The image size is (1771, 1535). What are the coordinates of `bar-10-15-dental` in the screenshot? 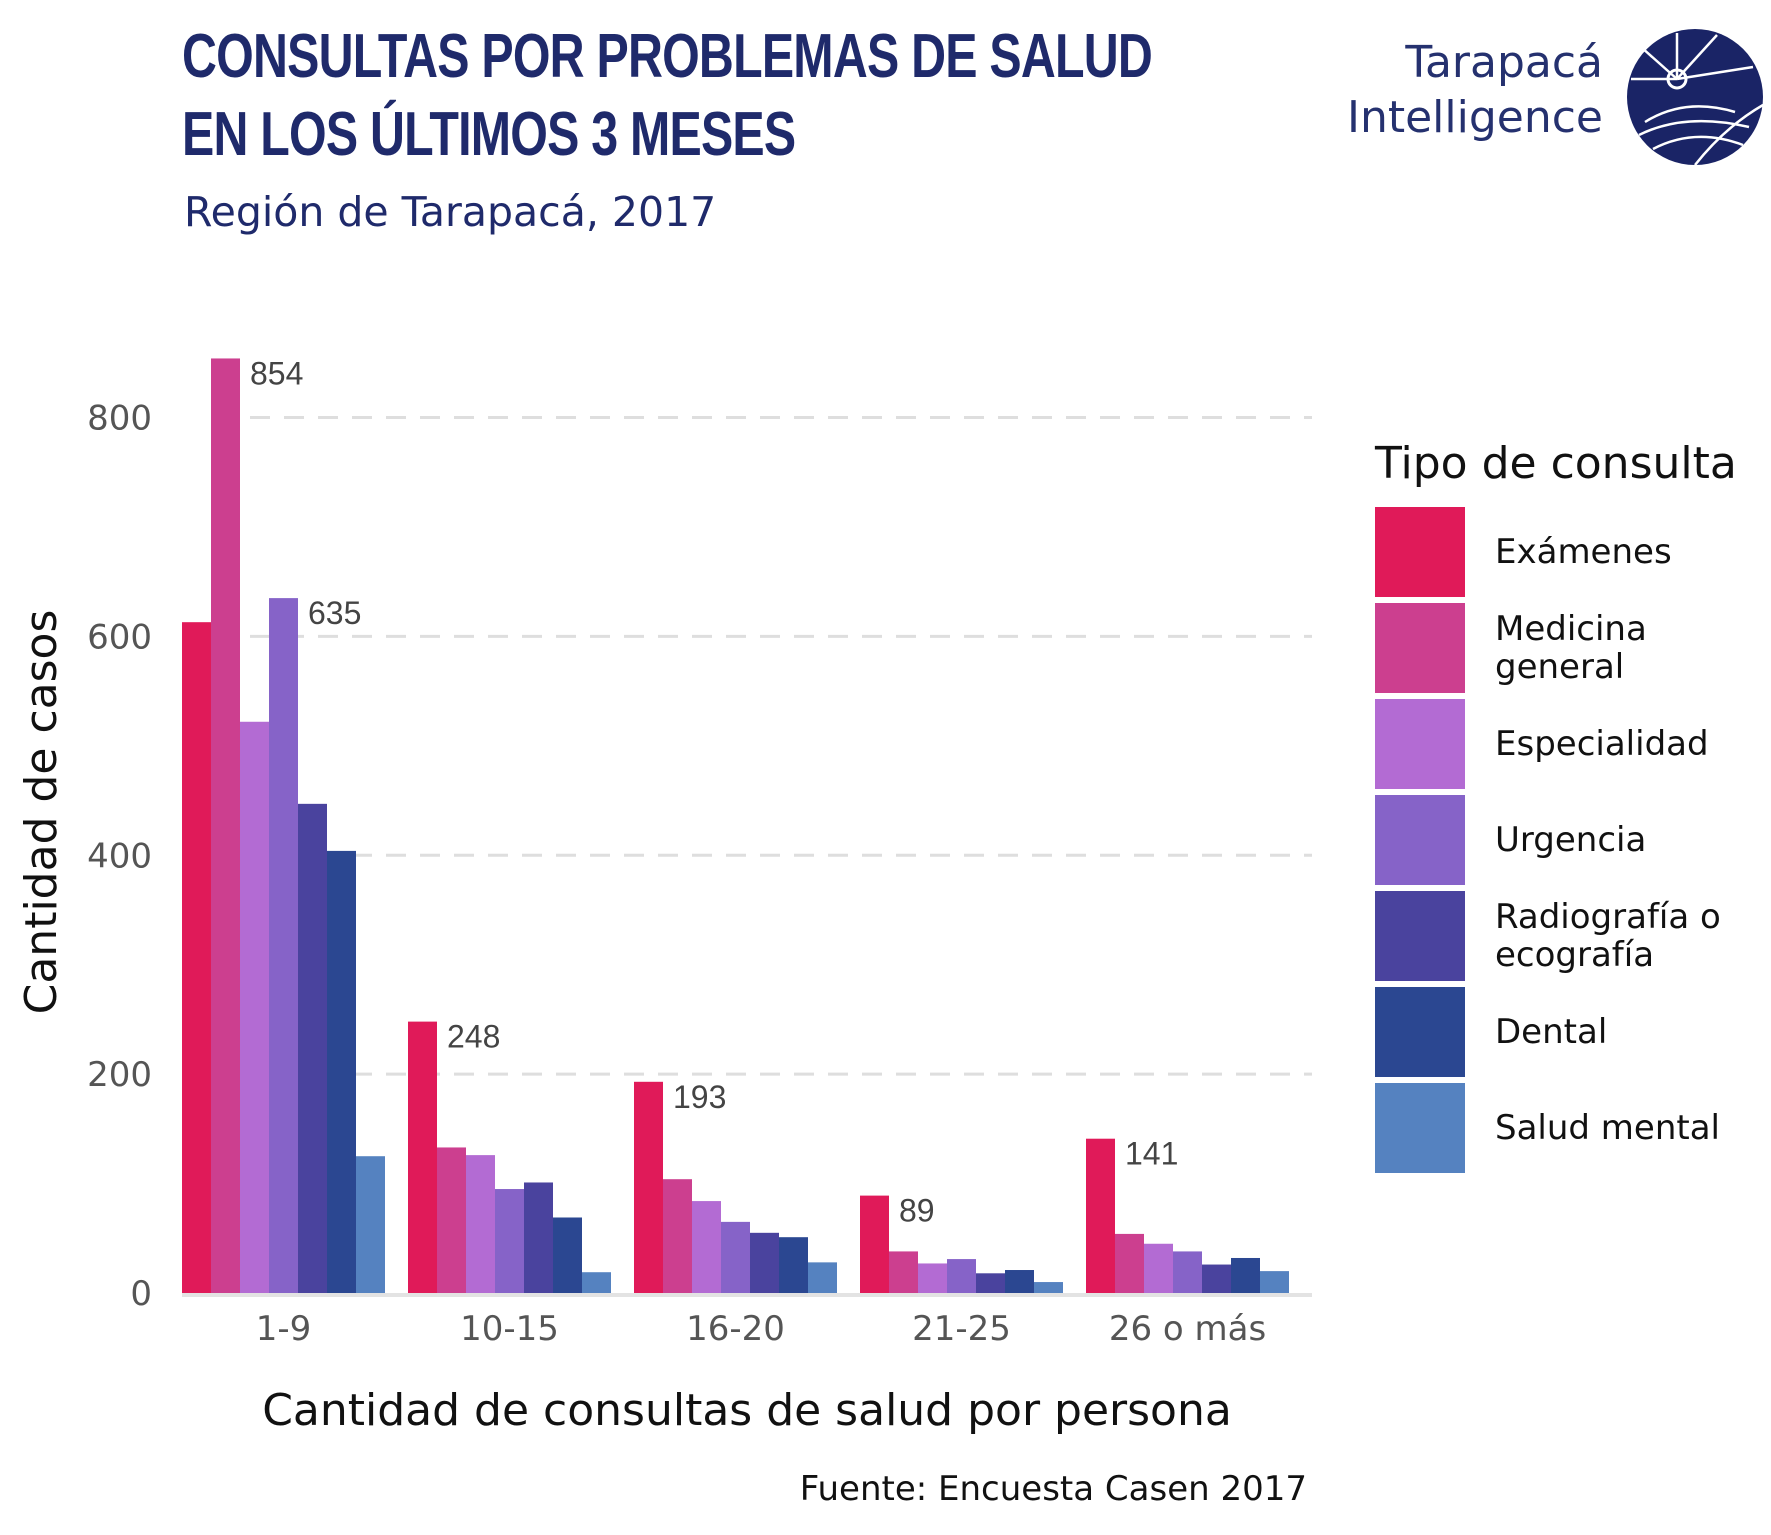 It's located at (567, 1255).